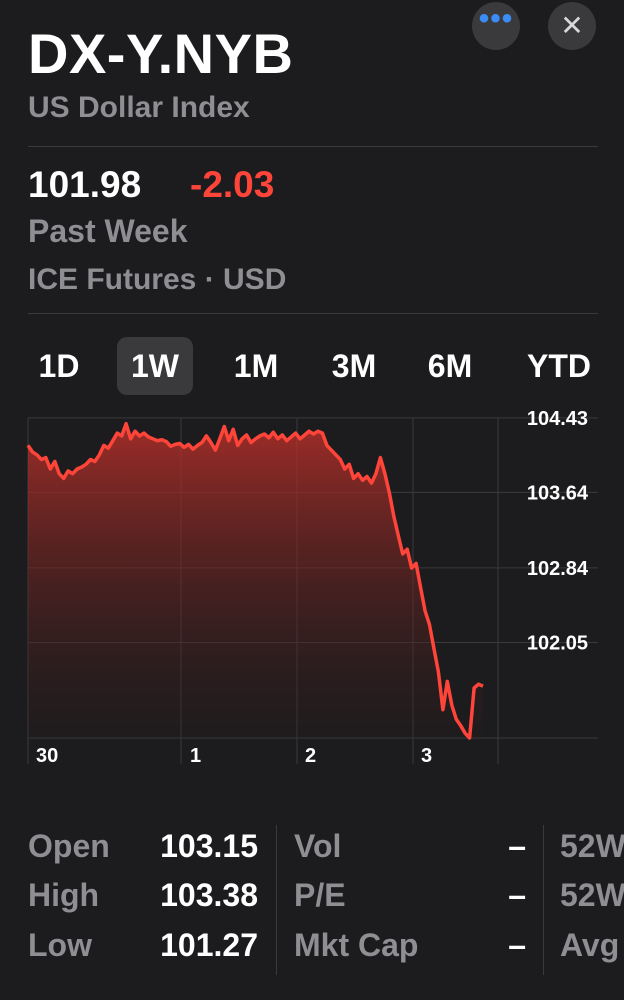  What do you see at coordinates (209, 895) in the screenshot?
I see `stat-value-high: 103.38` at bounding box center [209, 895].